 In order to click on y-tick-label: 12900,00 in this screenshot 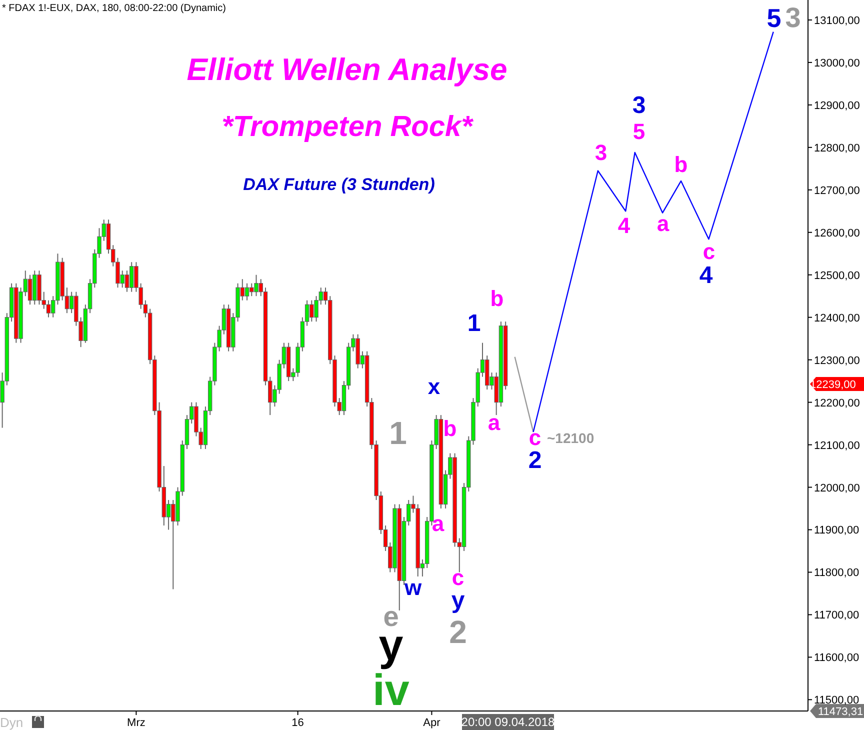, I will do `click(837, 106)`.